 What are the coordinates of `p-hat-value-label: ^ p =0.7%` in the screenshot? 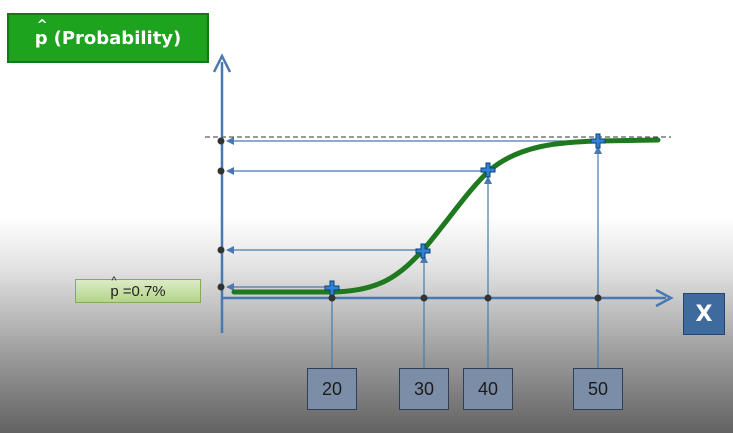 It's located at (138, 289).